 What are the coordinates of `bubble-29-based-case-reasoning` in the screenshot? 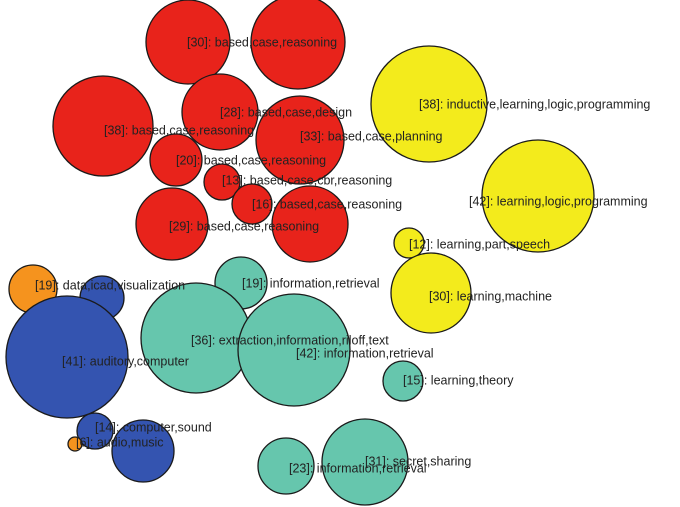 It's located at (172, 224).